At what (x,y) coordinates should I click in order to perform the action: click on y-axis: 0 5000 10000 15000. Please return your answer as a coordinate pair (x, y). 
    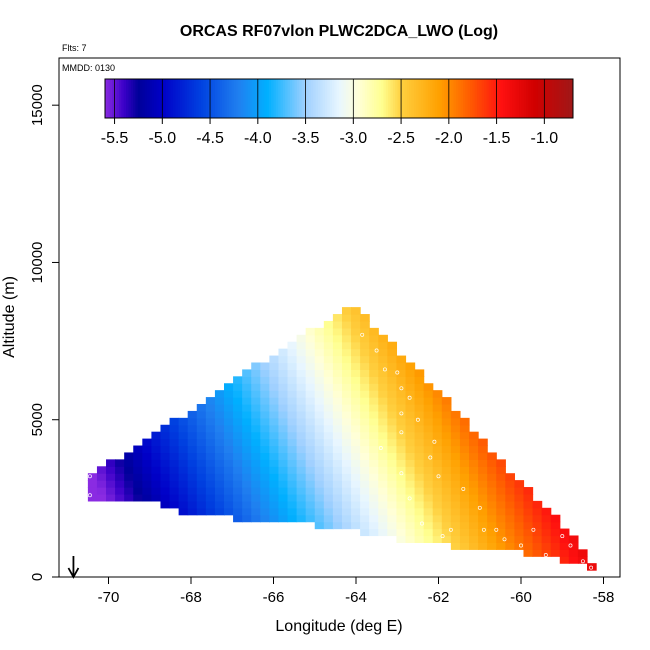
    Looking at the image, I should click on (44, 332).